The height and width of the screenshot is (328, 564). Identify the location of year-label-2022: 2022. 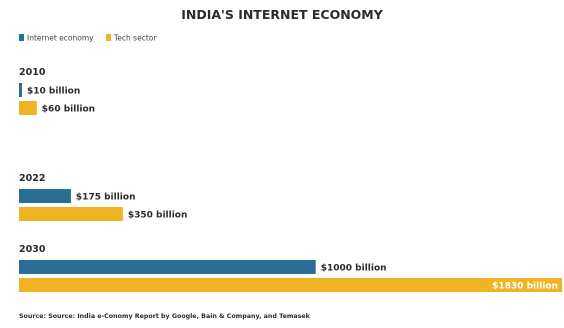
(32, 178).